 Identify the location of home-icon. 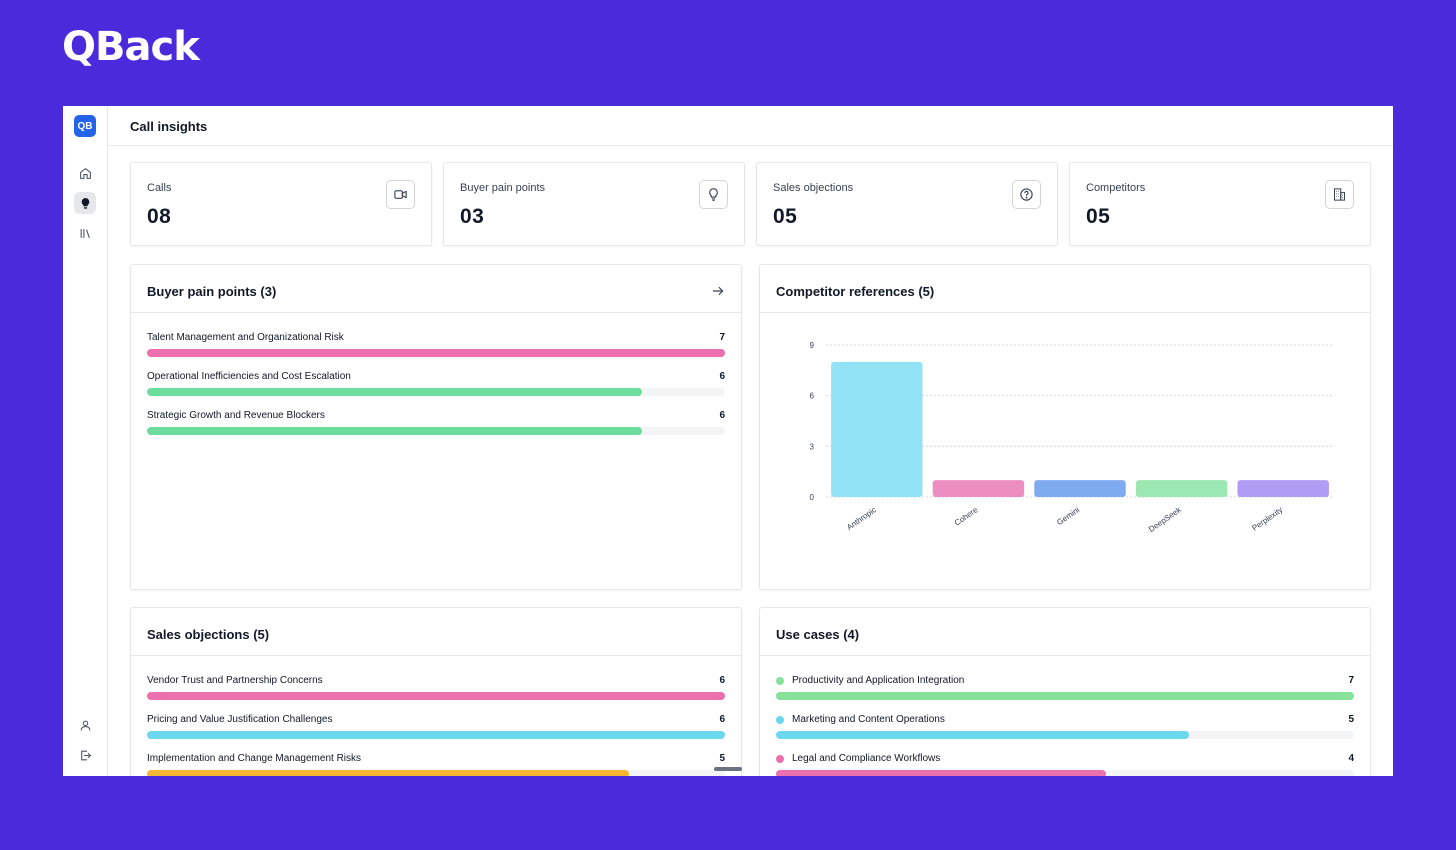
(85, 173).